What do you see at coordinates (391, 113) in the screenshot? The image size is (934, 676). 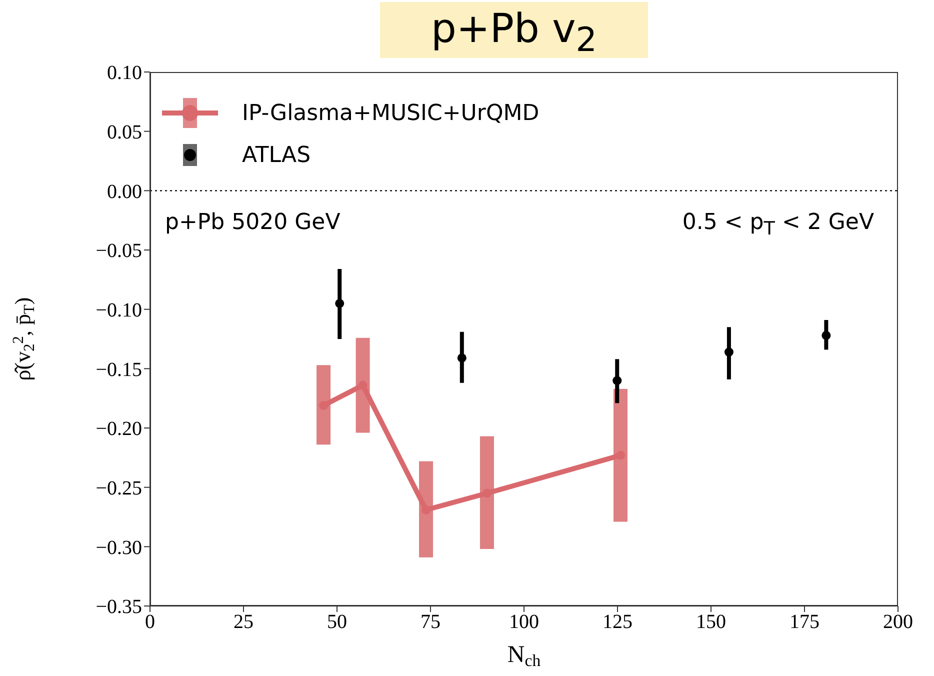 I see `legend-label: IP-Glasma+MUSIC+UrQMD` at bounding box center [391, 113].